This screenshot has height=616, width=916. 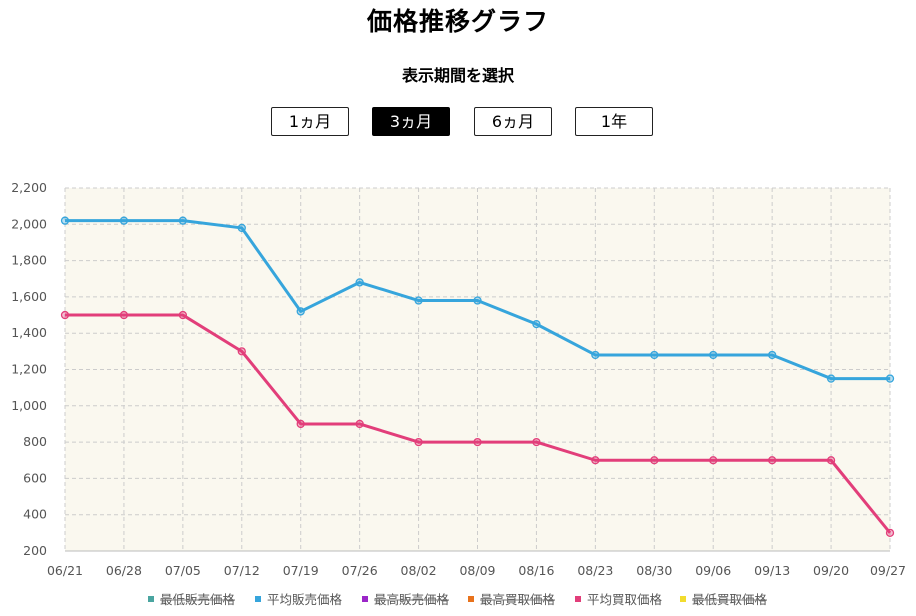 What do you see at coordinates (614, 121) in the screenshot?
I see `period-1-year-button: 1年` at bounding box center [614, 121].